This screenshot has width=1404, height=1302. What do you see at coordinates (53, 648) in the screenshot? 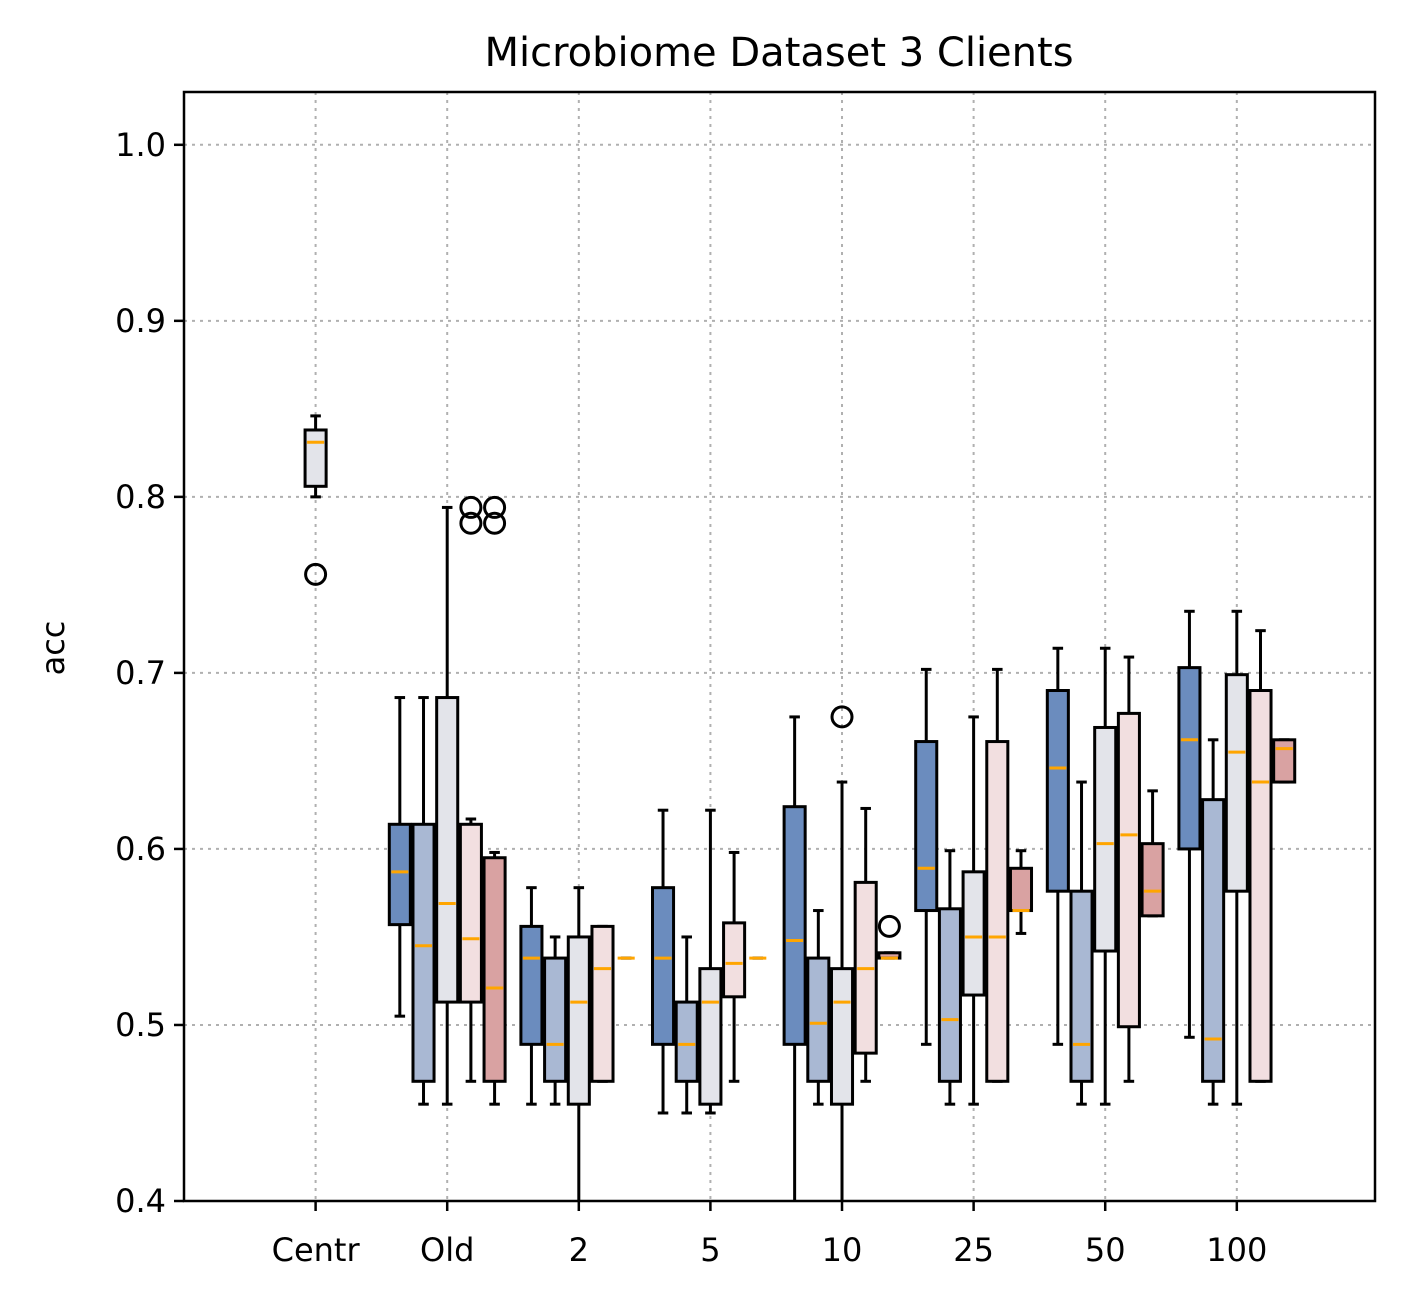
I see `y-axis-label: acc` at bounding box center [53, 648].